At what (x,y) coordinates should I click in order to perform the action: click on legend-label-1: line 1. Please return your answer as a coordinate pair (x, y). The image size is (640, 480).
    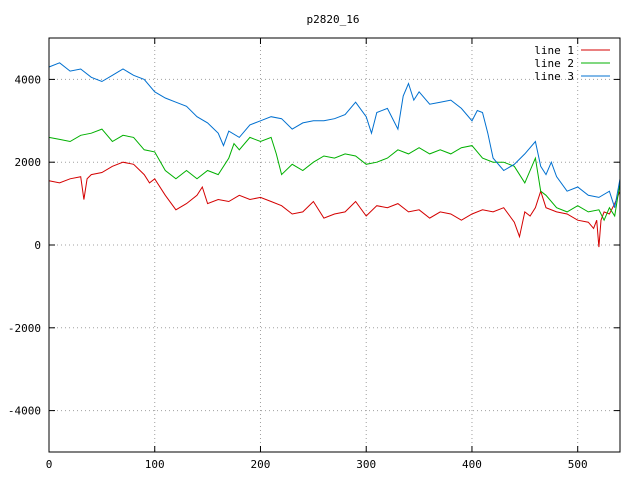
    Looking at the image, I should click on (554, 50).